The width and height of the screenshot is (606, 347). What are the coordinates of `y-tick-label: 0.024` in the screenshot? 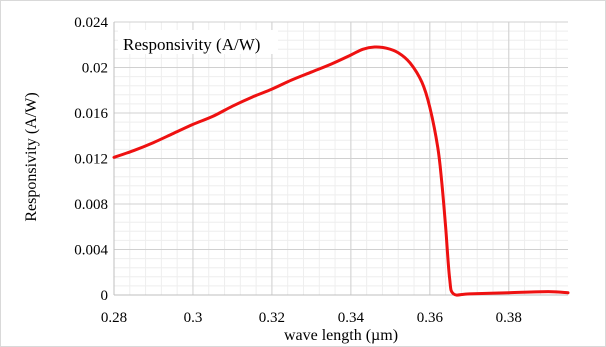 It's located at (91, 23).